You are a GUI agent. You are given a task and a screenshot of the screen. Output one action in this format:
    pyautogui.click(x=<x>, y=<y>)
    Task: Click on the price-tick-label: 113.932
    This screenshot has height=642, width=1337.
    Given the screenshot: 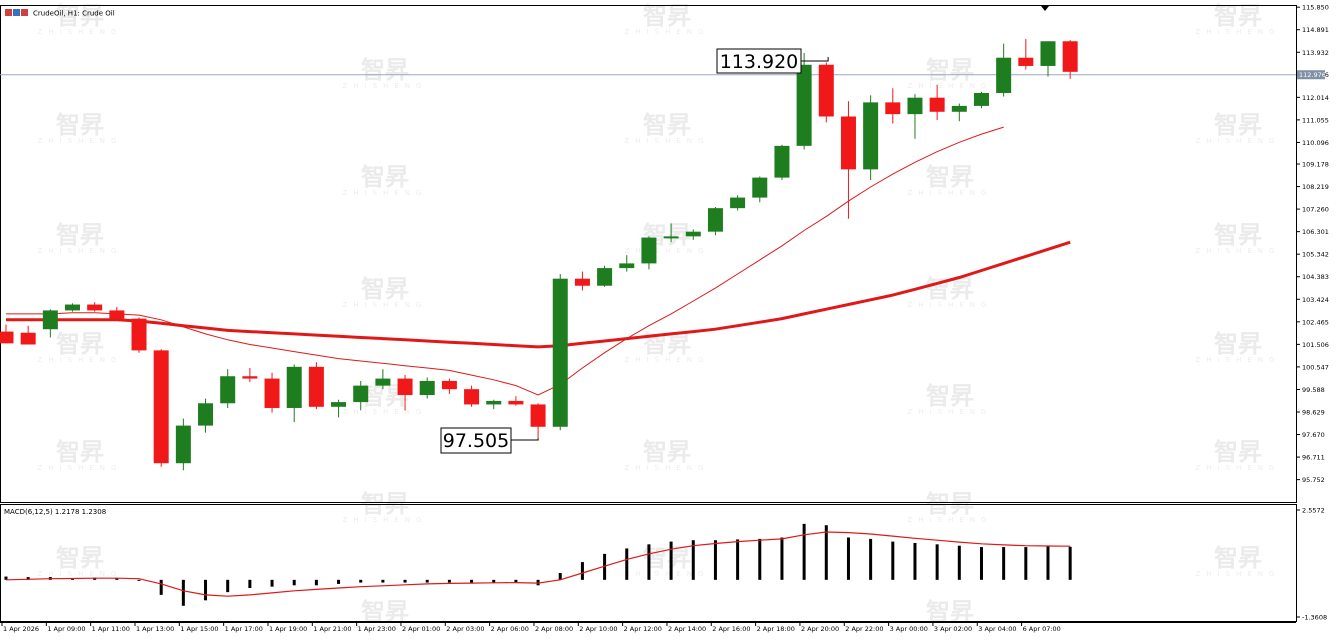 What is the action you would take?
    pyautogui.click(x=1315, y=53)
    